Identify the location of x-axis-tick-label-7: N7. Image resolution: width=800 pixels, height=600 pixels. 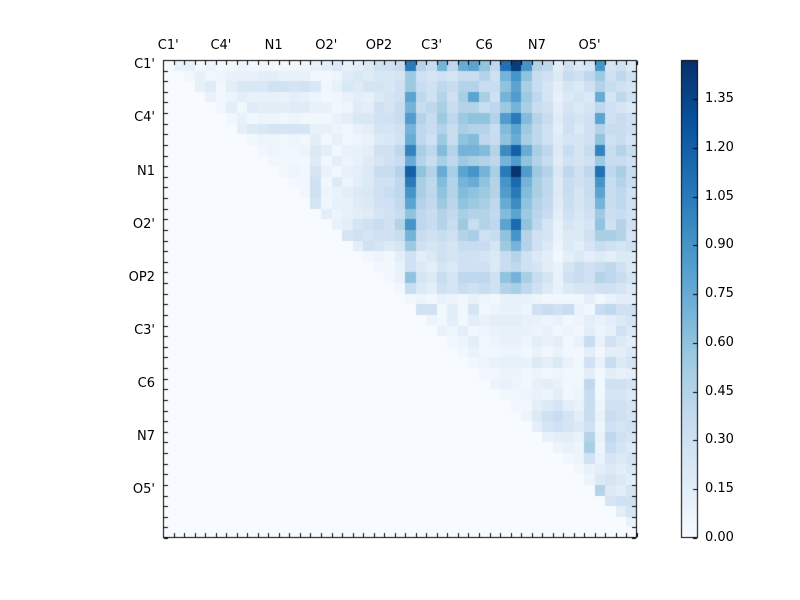
(536, 45).